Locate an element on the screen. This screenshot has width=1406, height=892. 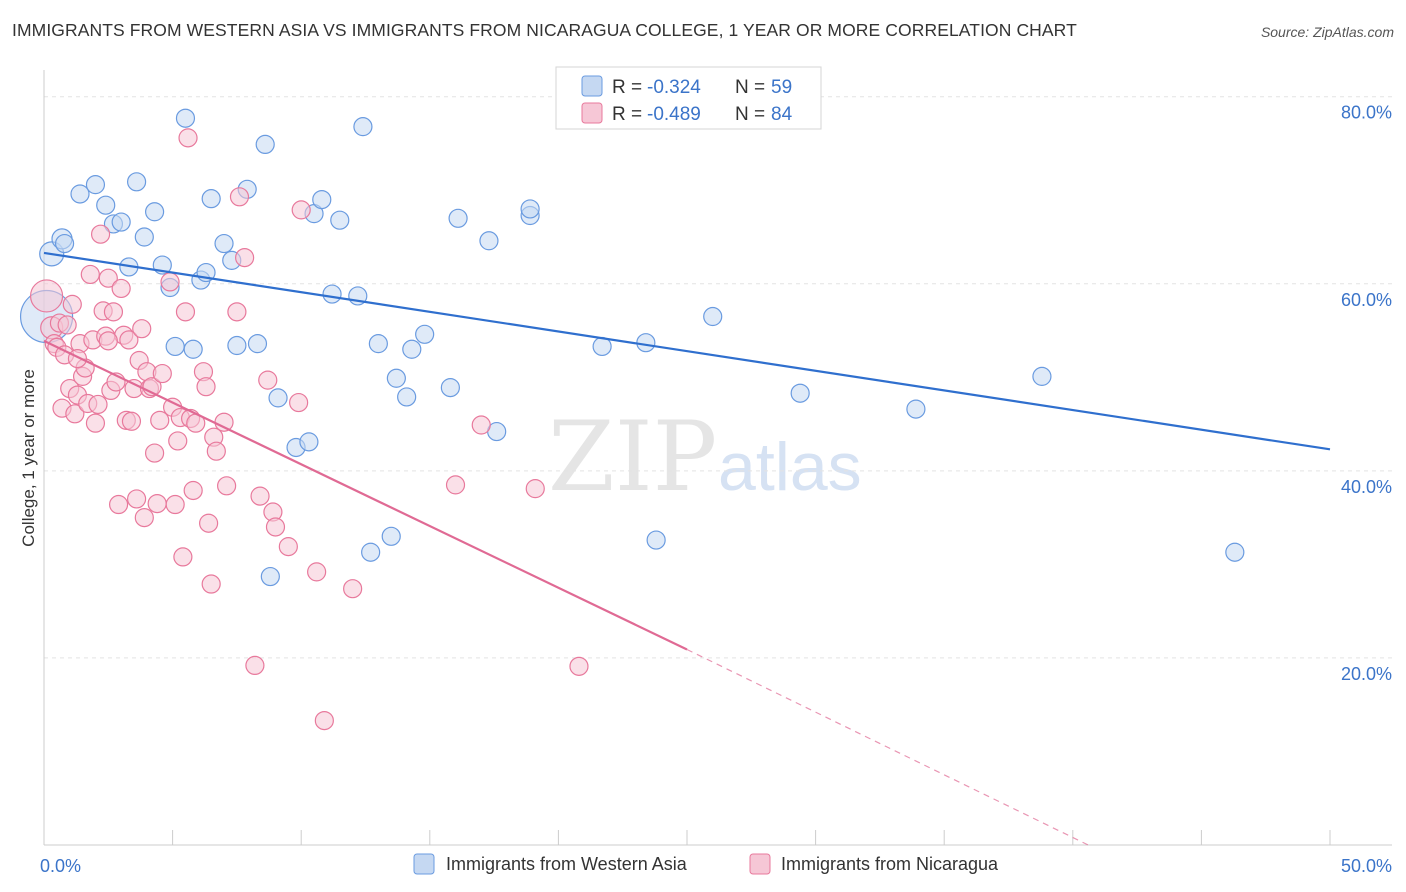
series-legend-label-nicaragua: Immigrants from Nicaragua is located at coordinates (890, 864).